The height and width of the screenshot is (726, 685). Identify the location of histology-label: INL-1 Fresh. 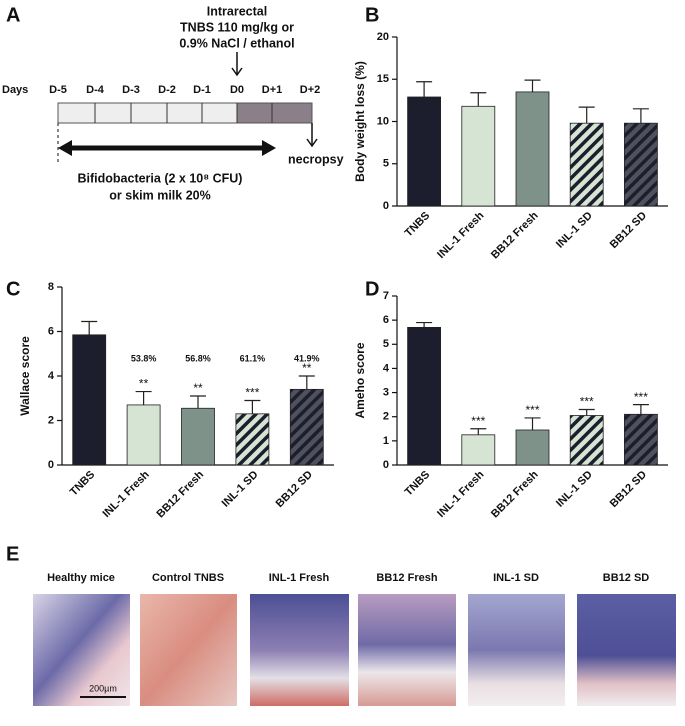
(299, 578).